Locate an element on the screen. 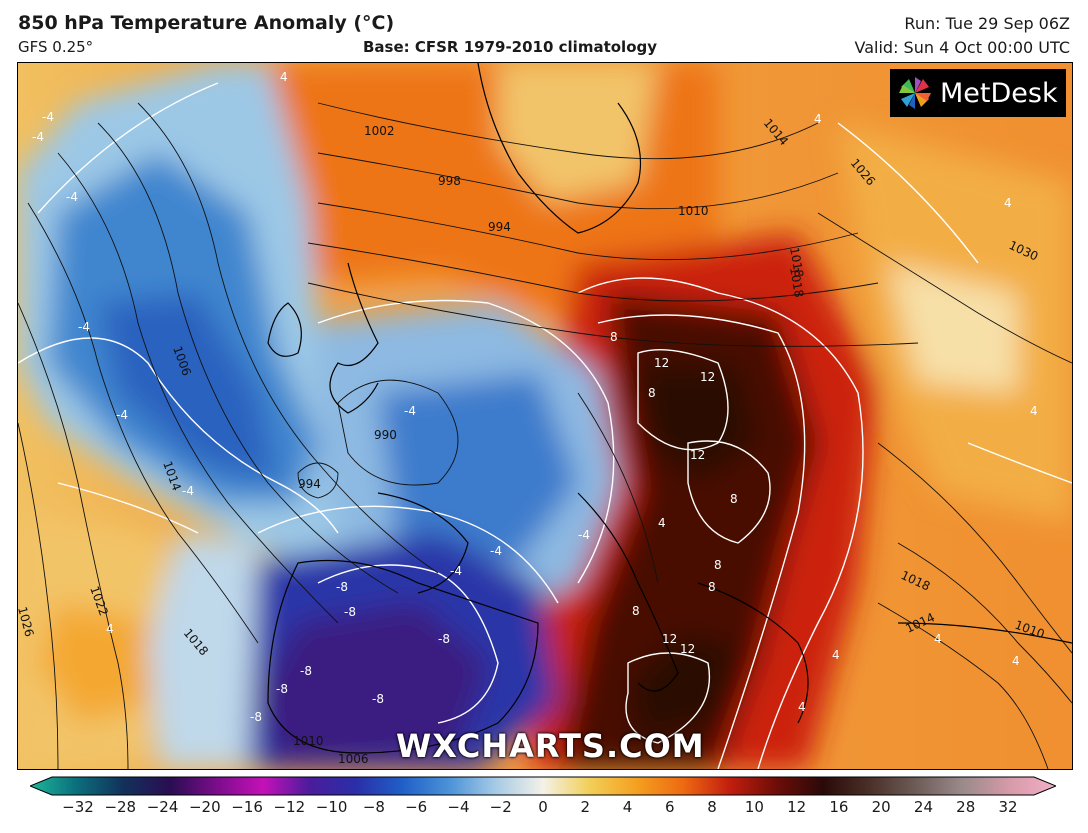 The image size is (1088, 833). colorbar-tick-label: −6 is located at coordinates (416, 807).